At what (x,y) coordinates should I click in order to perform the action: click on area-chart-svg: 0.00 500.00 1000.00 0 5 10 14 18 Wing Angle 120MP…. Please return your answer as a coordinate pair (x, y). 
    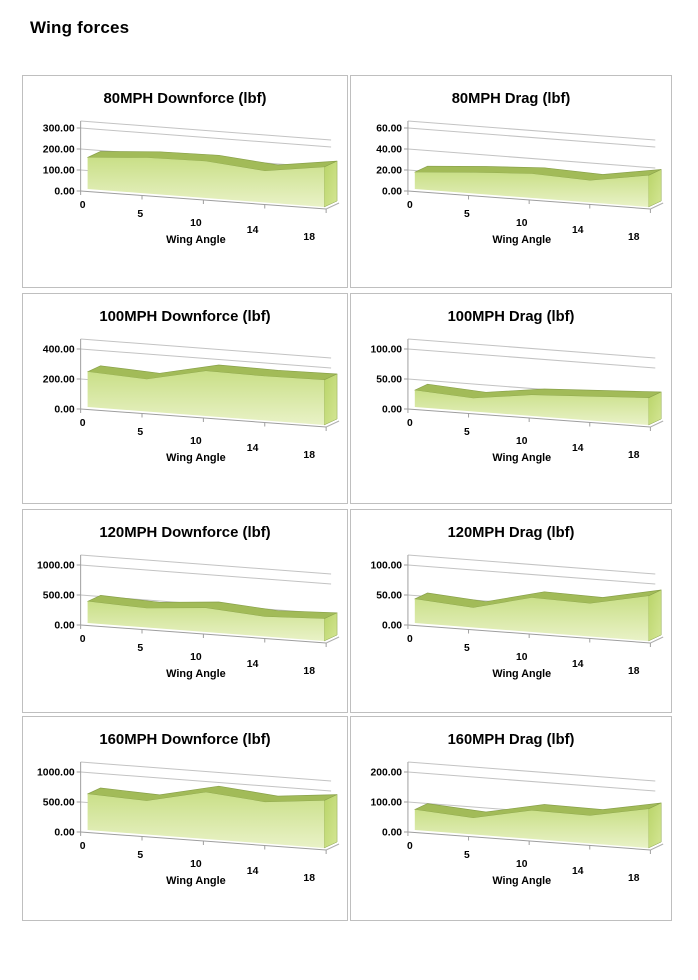
    Looking at the image, I should click on (188, 602).